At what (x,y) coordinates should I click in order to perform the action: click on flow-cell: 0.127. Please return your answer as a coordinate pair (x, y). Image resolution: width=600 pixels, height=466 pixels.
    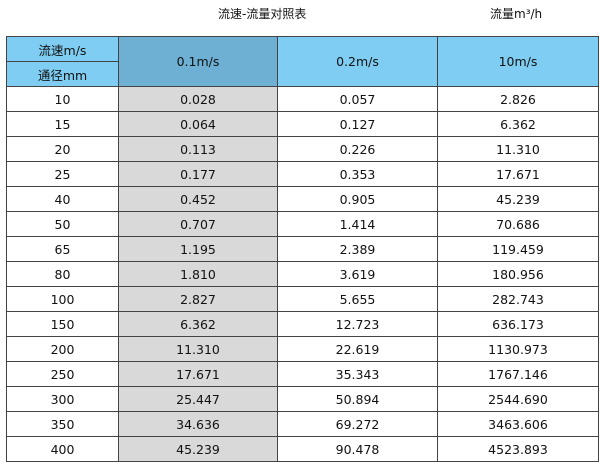
    Looking at the image, I should click on (357, 124).